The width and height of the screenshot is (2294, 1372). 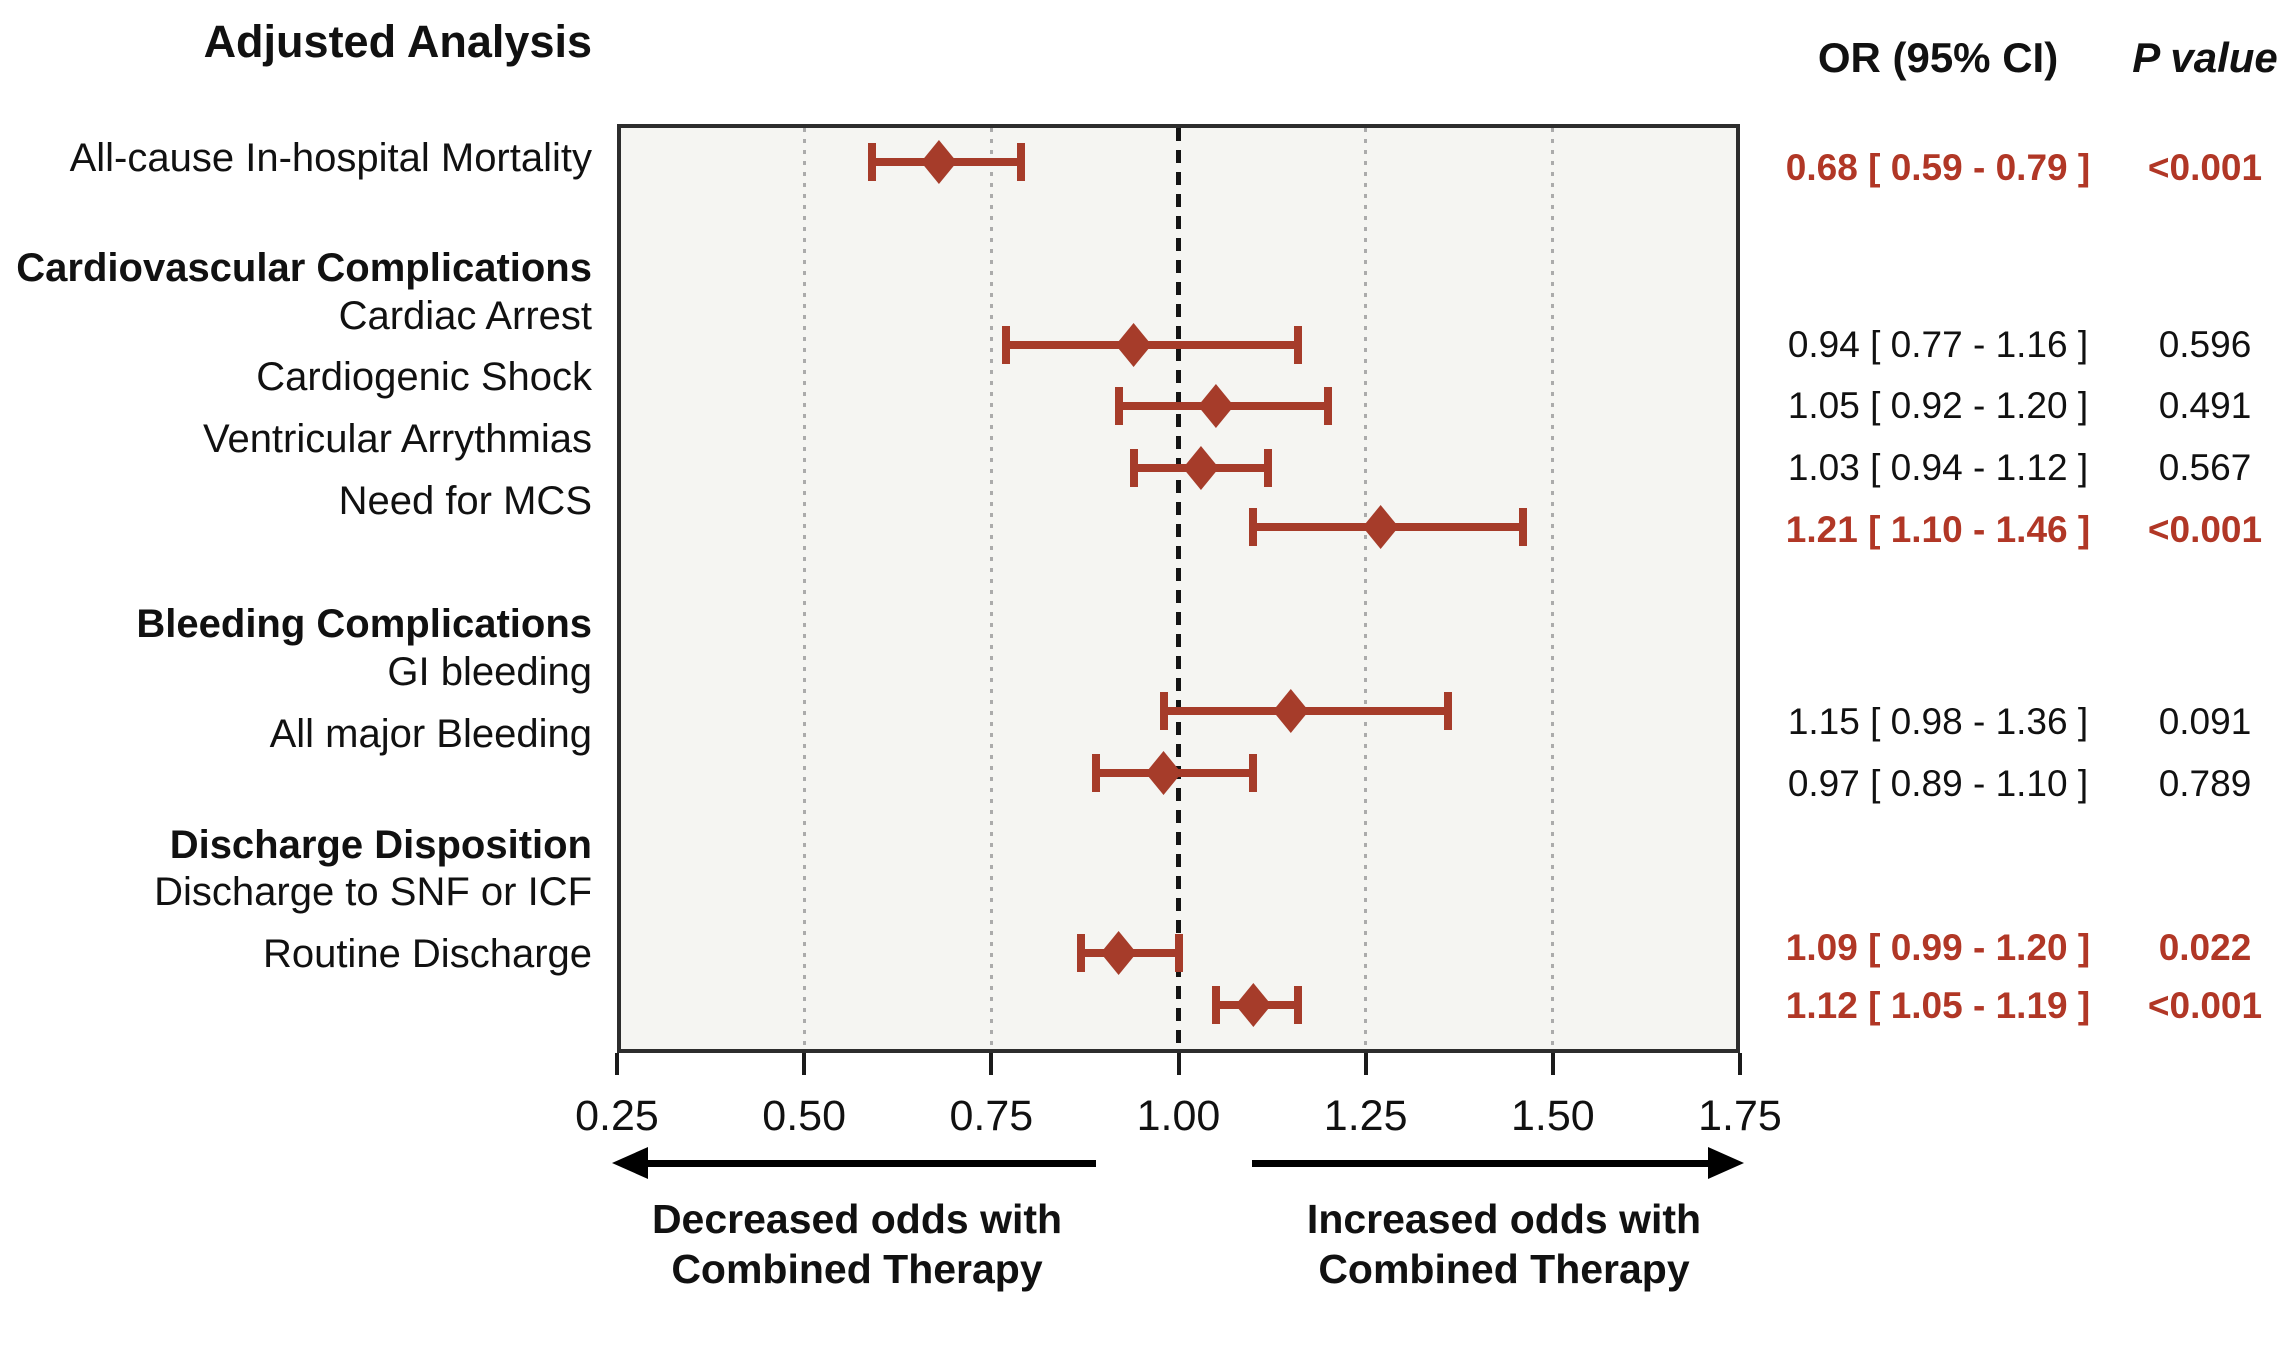 I want to click on x-axis-tick-label: 1.75, so click(x=1740, y=1116).